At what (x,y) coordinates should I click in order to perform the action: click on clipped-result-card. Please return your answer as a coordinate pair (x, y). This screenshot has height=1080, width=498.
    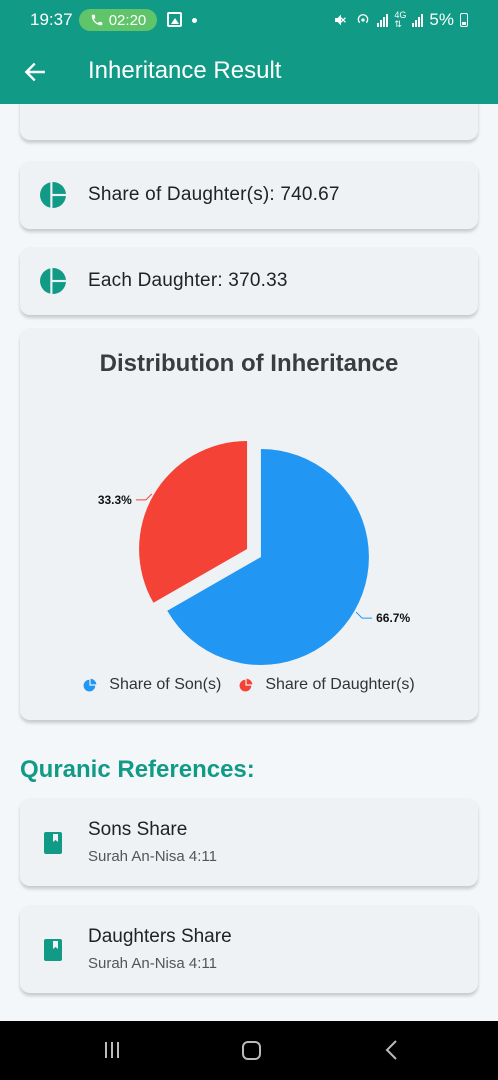
    Looking at the image, I should click on (249, 122).